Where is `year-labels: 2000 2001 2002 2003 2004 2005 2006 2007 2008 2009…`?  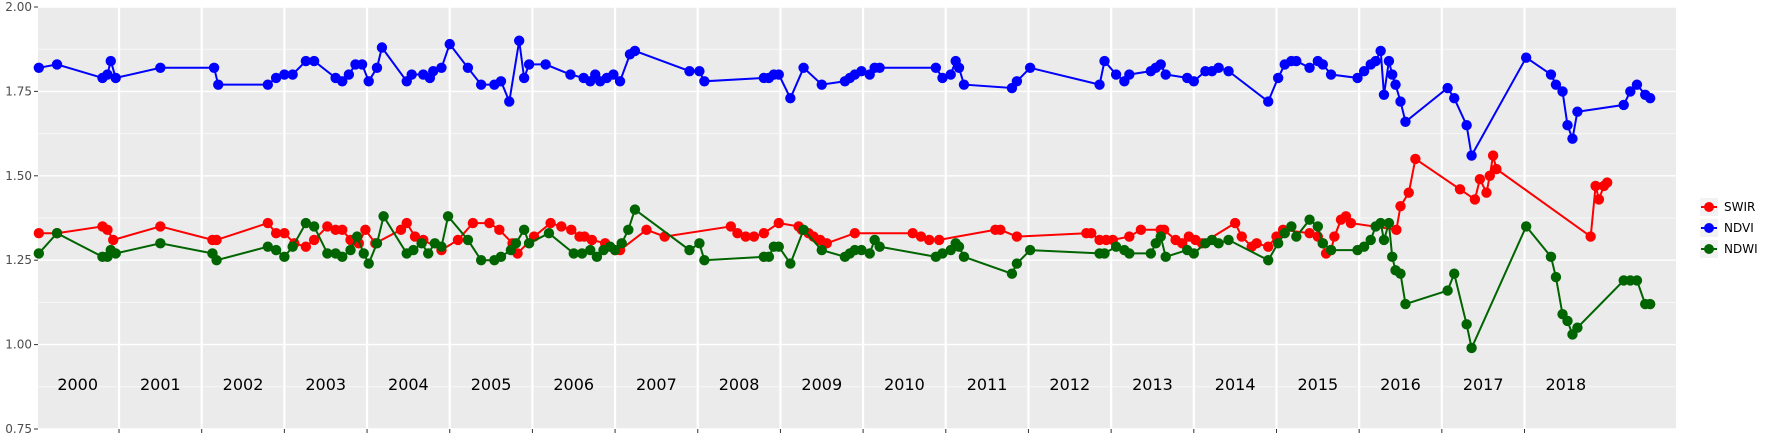 year-labels: 2000 2001 2002 2003 2004 2005 2006 2007 2008 2009… is located at coordinates (821, 384).